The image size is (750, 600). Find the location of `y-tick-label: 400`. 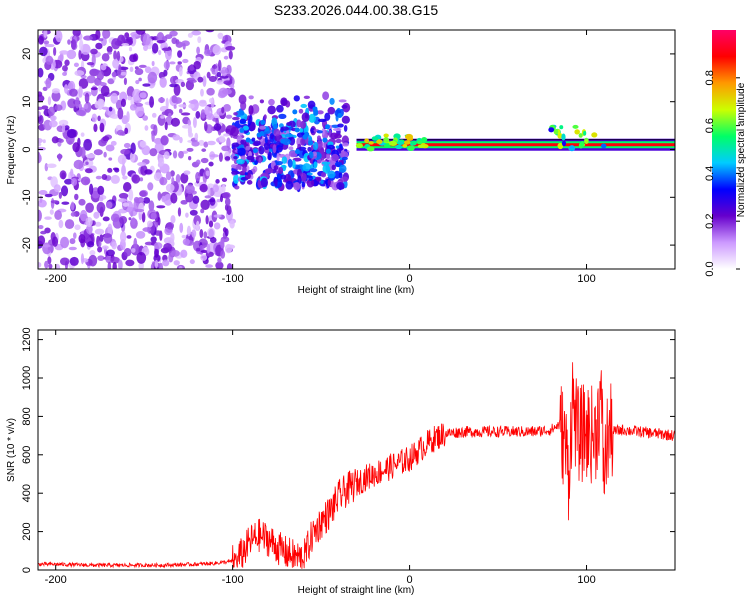

y-tick-label: 400 is located at coordinates (27, 493).